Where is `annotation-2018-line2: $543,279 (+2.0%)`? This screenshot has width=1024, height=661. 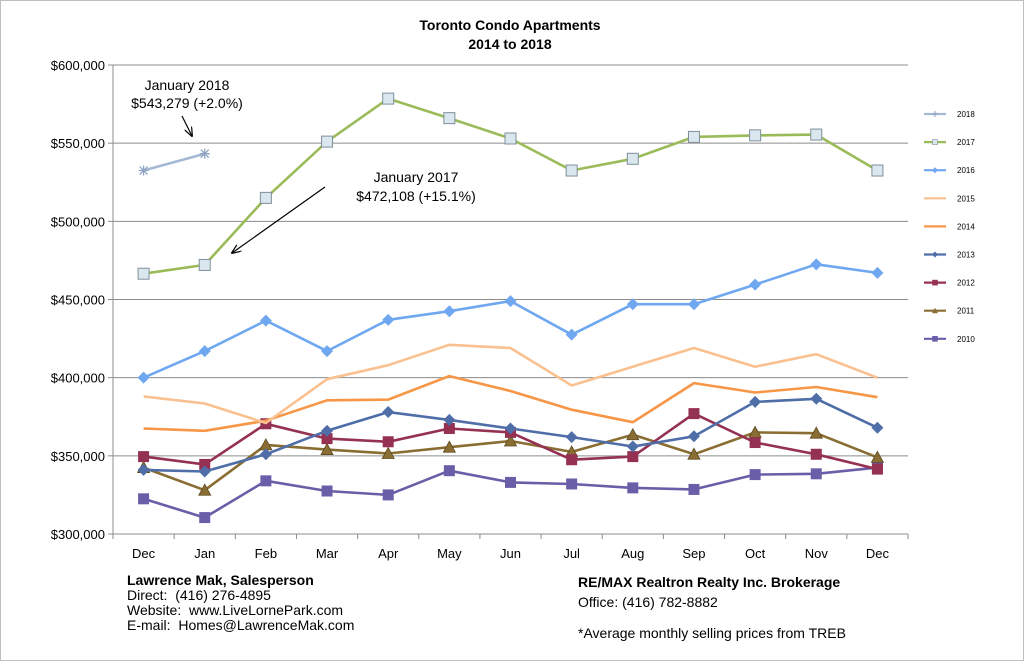 annotation-2018-line2: $543,279 (+2.0%) is located at coordinates (187, 103).